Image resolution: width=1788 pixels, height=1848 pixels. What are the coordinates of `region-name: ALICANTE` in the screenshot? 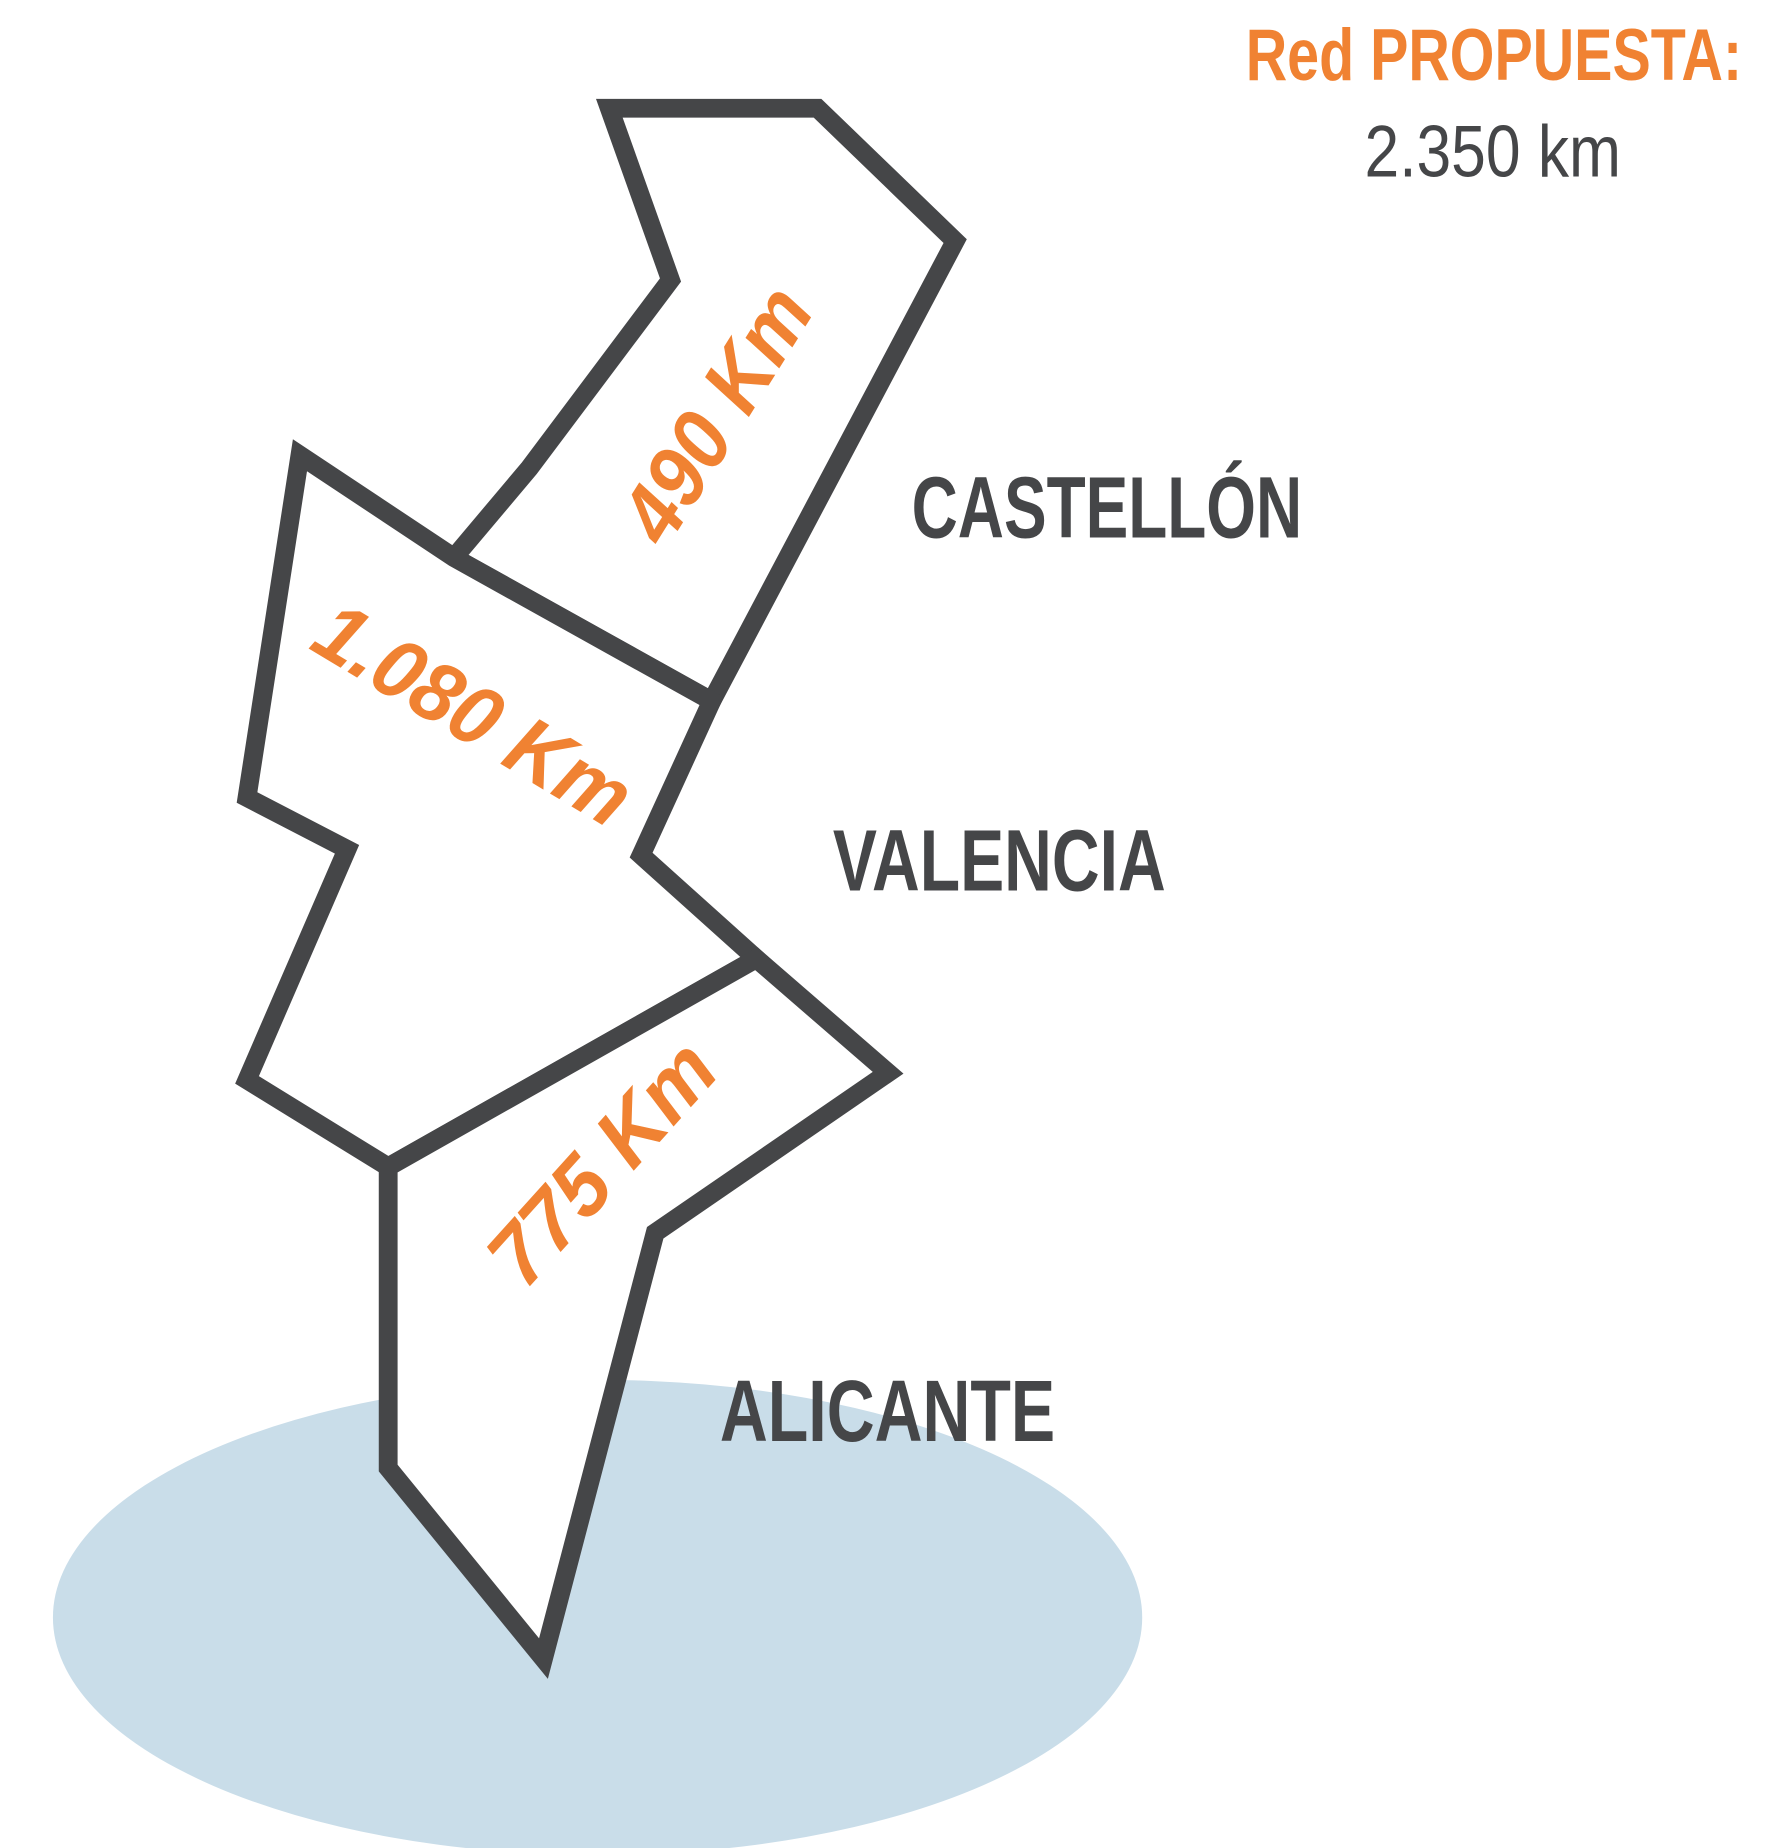 It's located at (887, 1411).